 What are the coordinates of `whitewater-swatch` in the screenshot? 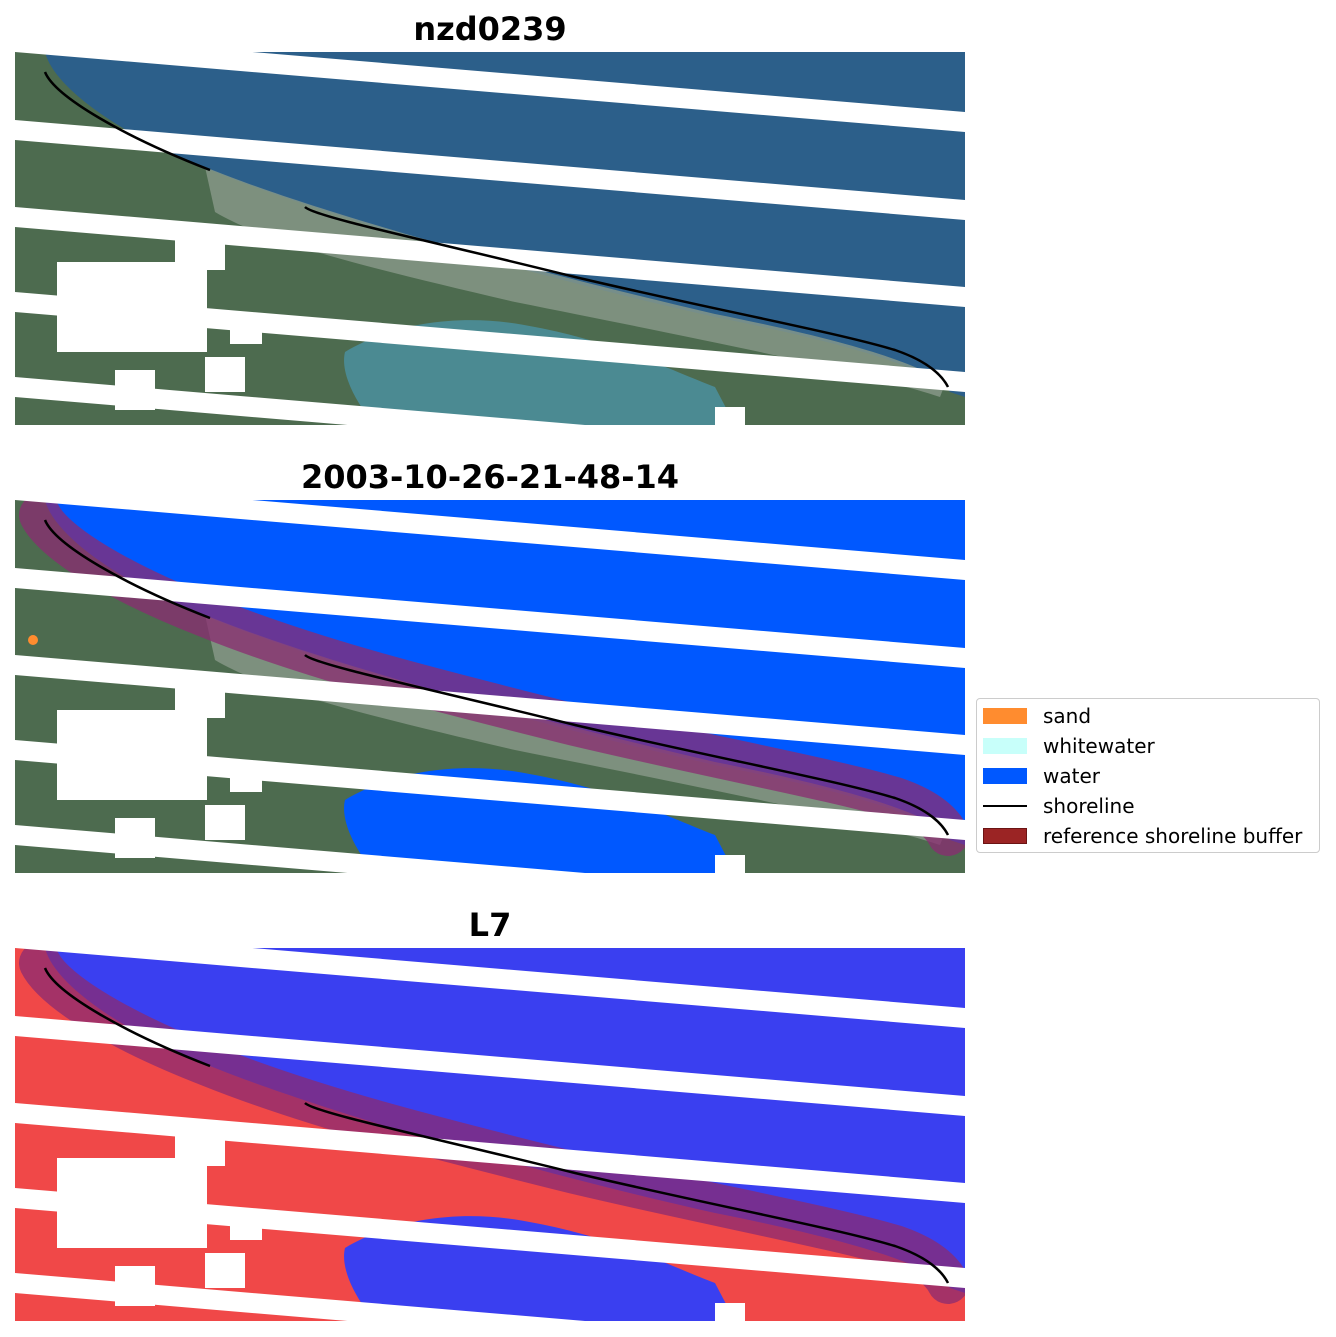 It's located at (1005, 746).